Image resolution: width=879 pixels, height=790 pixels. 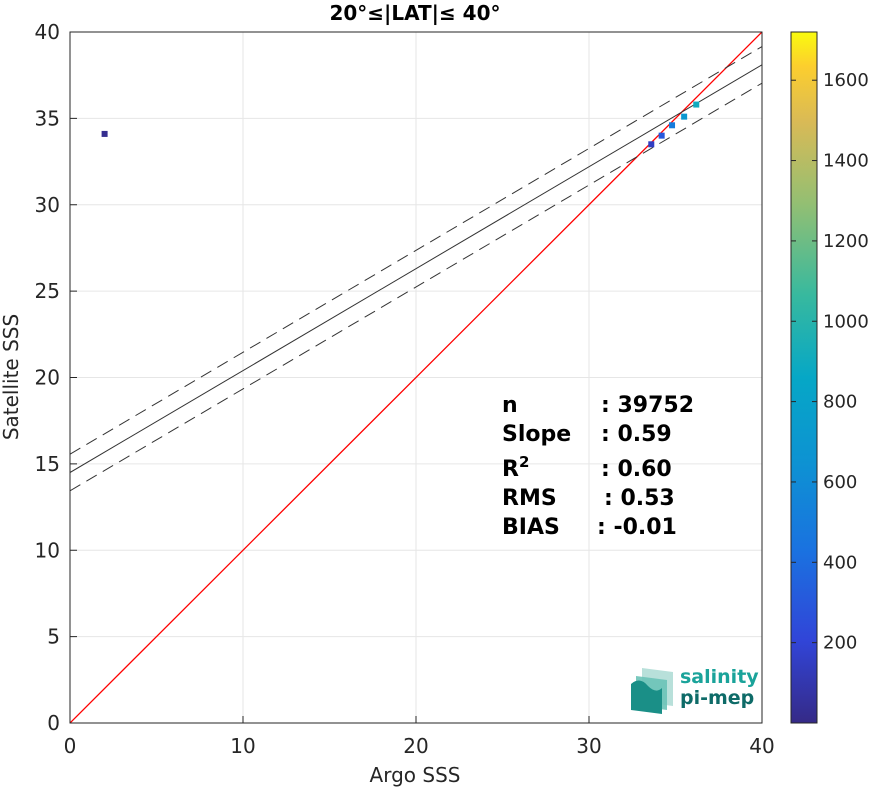 What do you see at coordinates (524, 462) in the screenshot?
I see `stat-label-superscript: 2` at bounding box center [524, 462].